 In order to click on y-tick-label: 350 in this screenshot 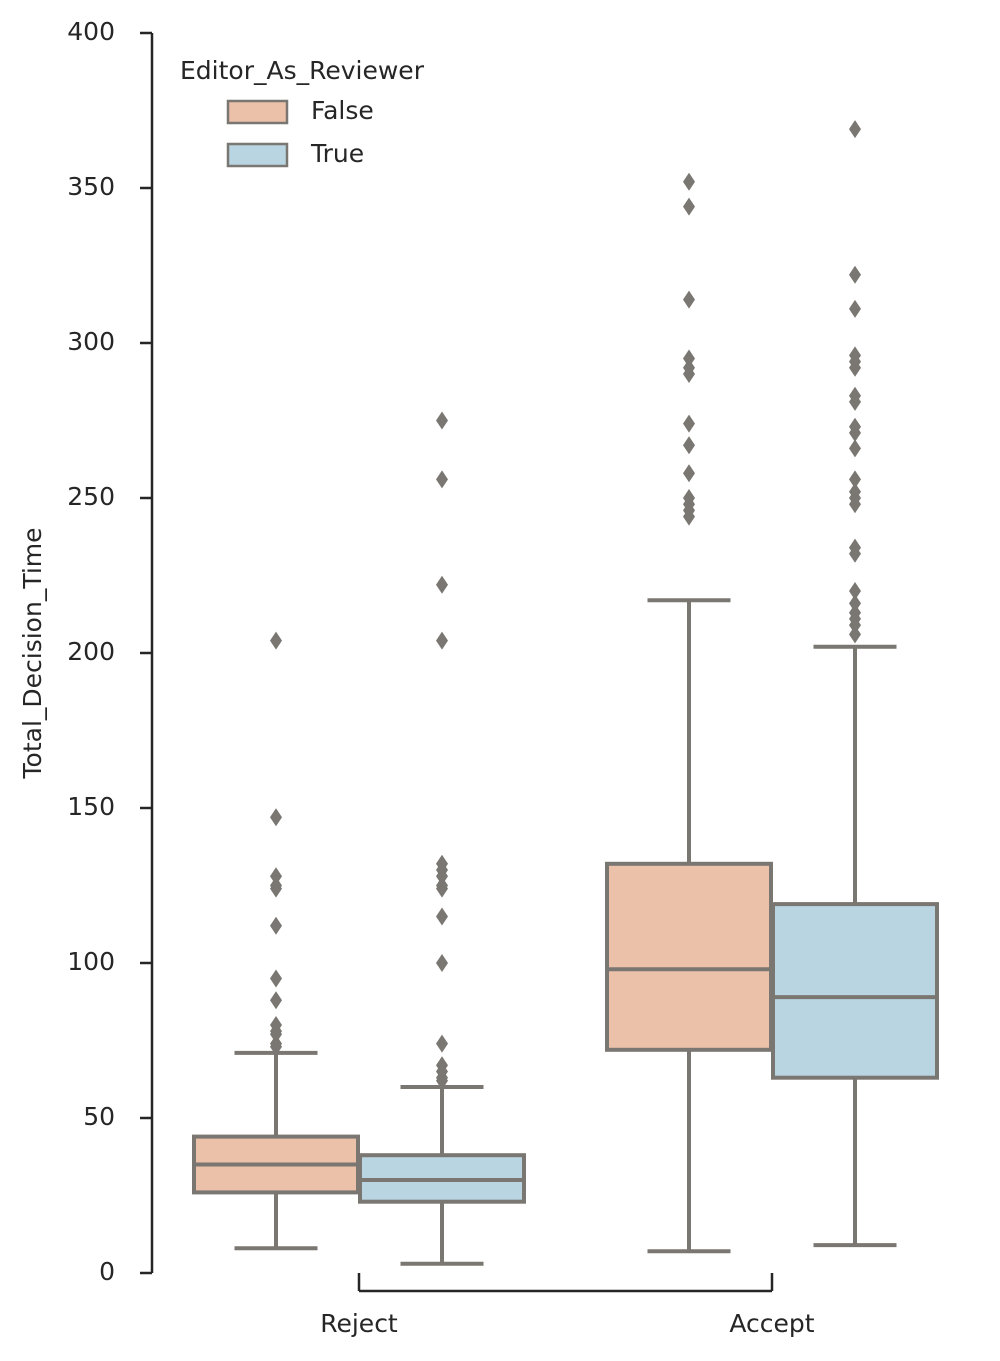, I will do `click(91, 186)`.